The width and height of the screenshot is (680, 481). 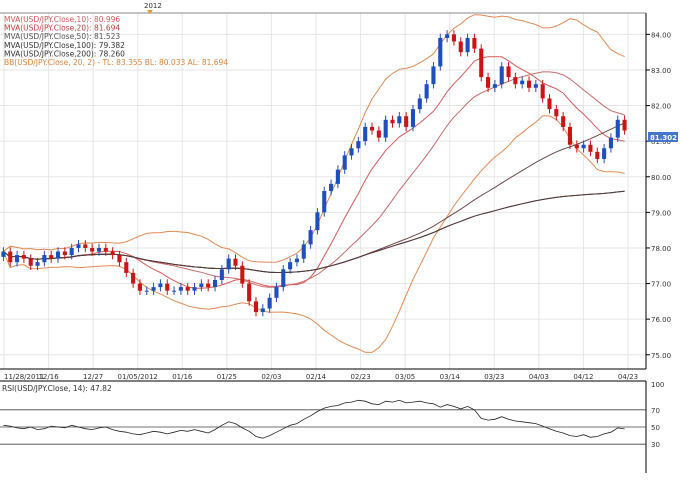 What do you see at coordinates (450, 377) in the screenshot?
I see `x-tick-label: 03/14` at bounding box center [450, 377].